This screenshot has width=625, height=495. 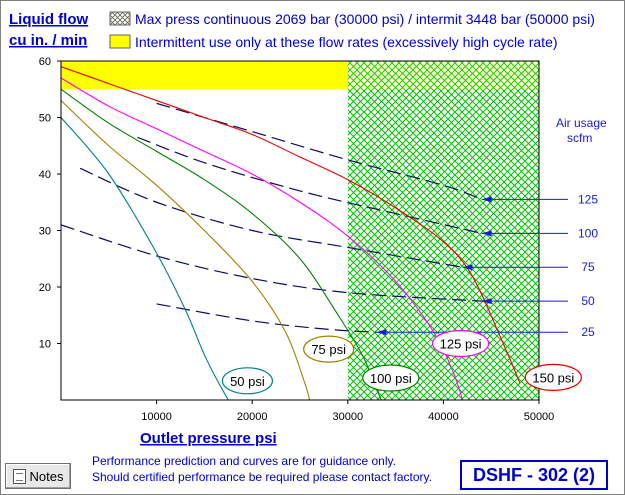 What do you see at coordinates (588, 301) in the screenshot?
I see `air-usage-label-50: 50` at bounding box center [588, 301].